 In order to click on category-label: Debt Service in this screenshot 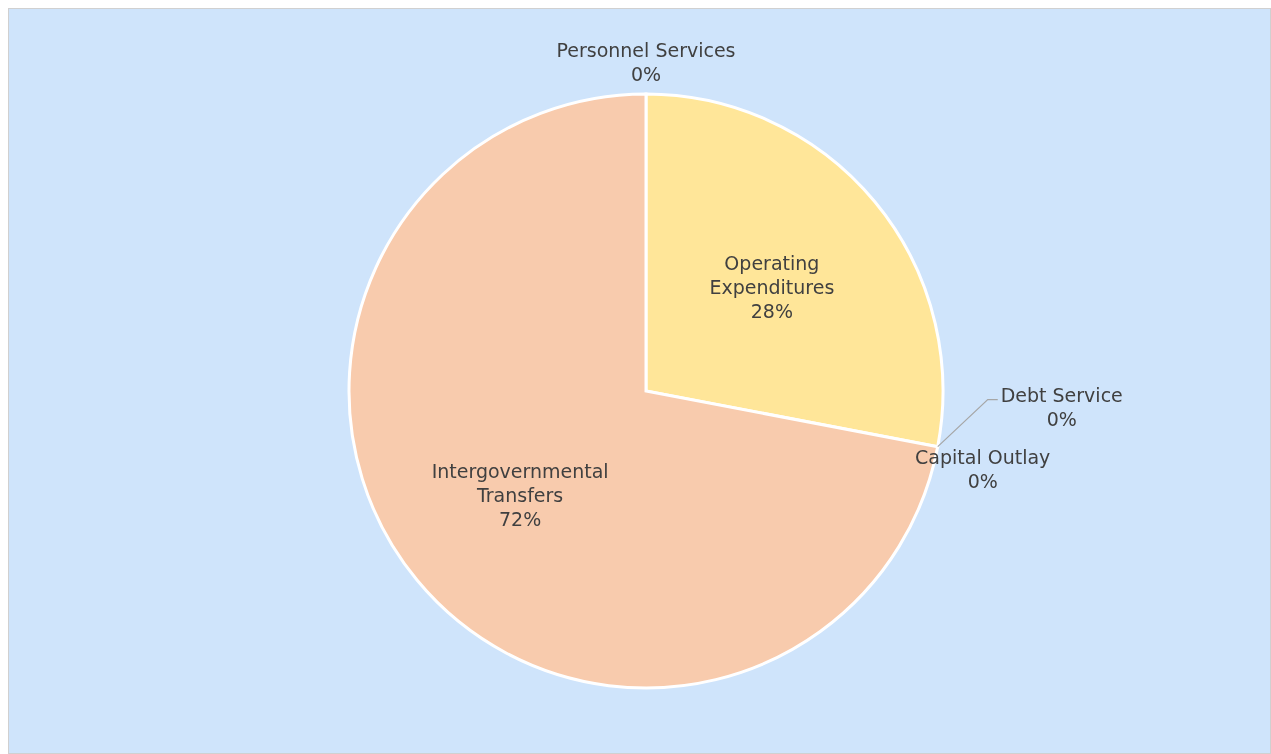, I will do `click(1061, 394)`.